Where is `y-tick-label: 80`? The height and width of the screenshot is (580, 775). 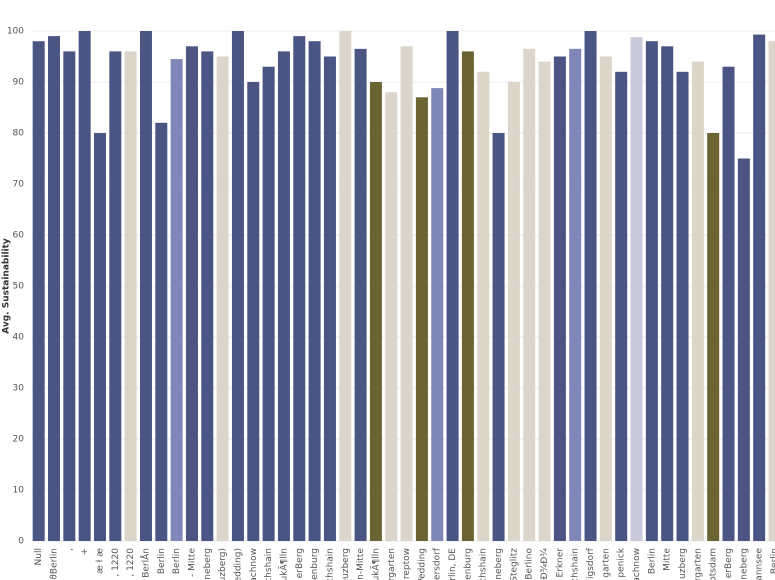
y-tick-label: 80 is located at coordinates (19, 134).